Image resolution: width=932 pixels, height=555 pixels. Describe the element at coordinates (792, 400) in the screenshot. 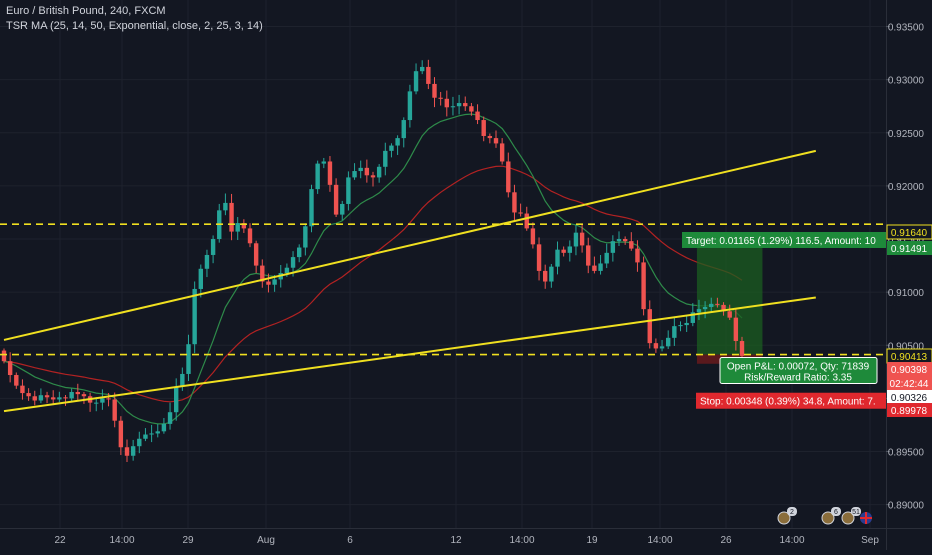

I see `stop-label: Stop: 0.00348 (0.39%) 34.8, Amount: 7.` at that location.